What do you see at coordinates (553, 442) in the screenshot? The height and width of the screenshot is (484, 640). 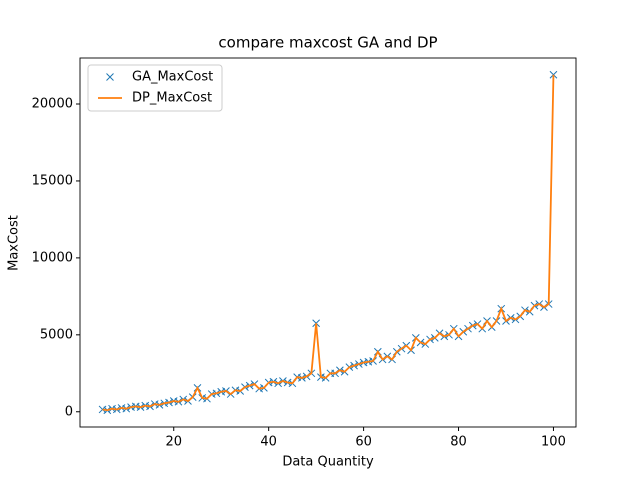 I see `x-tick-label: 100` at bounding box center [553, 442].